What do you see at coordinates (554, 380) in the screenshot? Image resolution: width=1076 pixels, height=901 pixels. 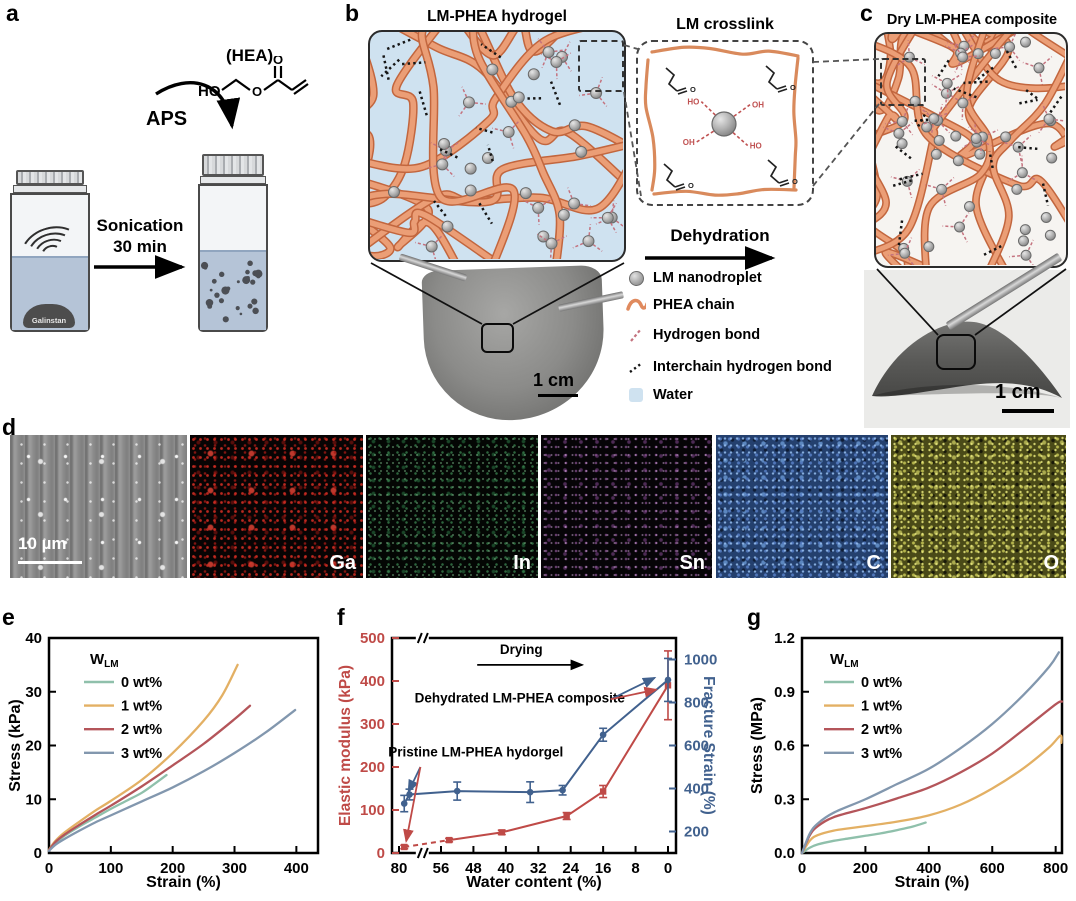 I see `scale-bar-label-b: 1 cm` at bounding box center [554, 380].